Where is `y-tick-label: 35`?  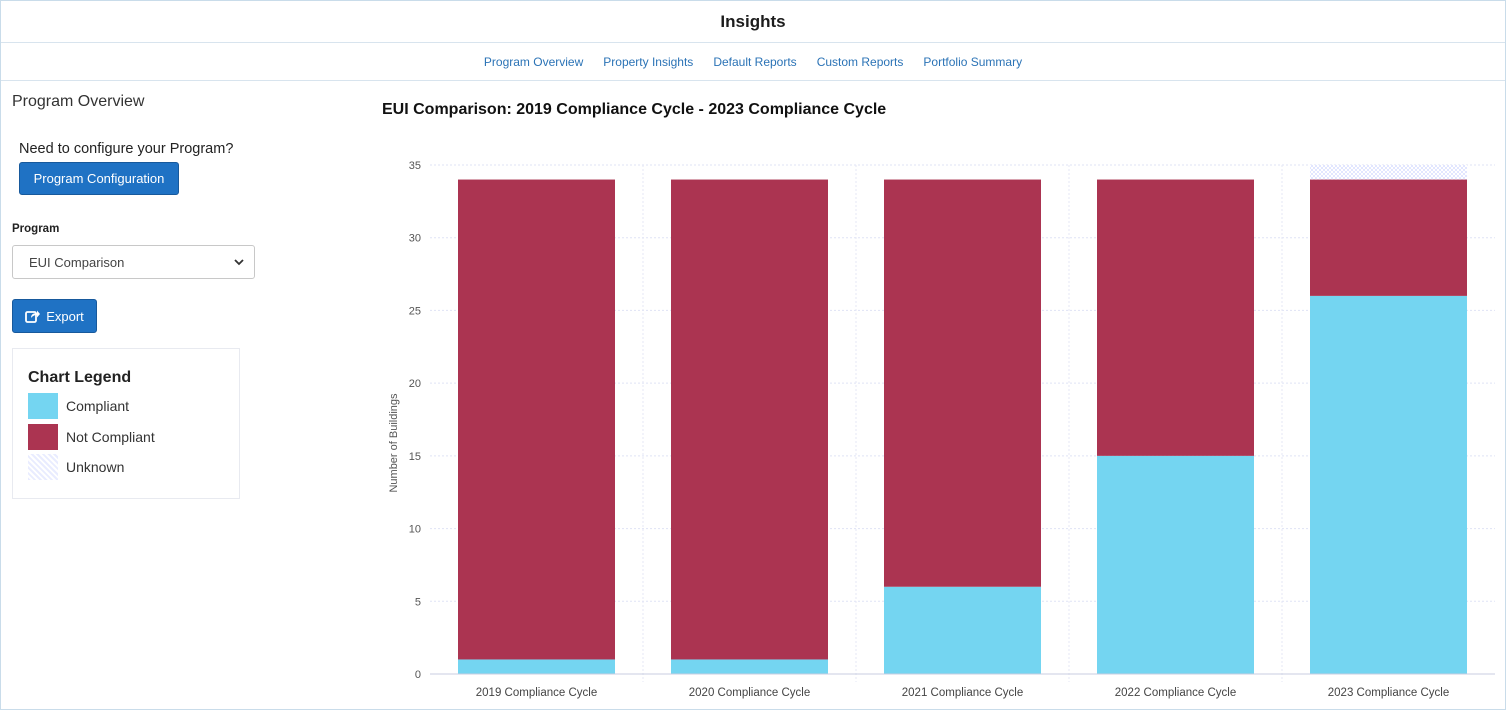 y-tick-label: 35 is located at coordinates (415, 166).